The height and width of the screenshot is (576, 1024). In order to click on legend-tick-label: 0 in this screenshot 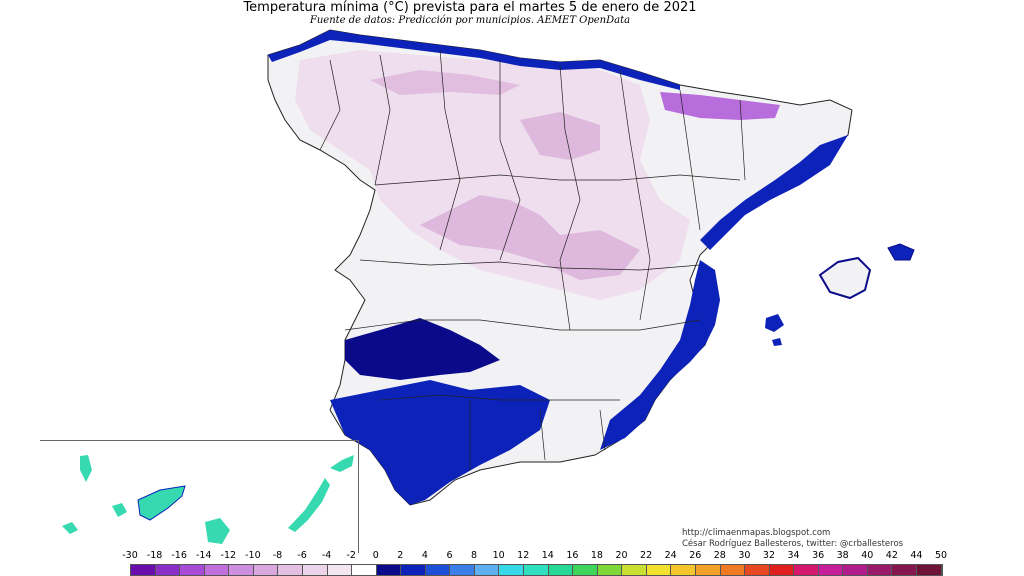, I will do `click(375, 555)`.